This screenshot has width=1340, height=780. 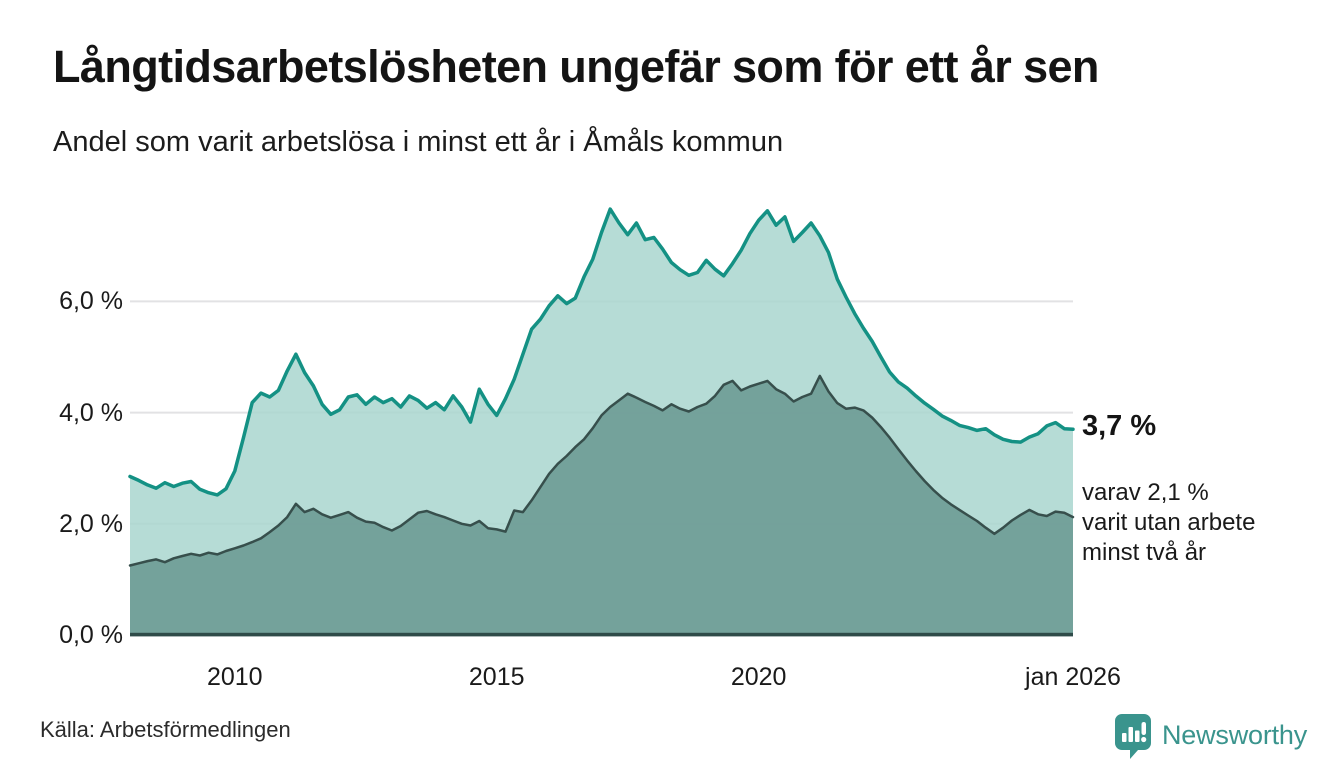 I want to click on newsworthy-logo: Newsworthy, so click(x=1210, y=735).